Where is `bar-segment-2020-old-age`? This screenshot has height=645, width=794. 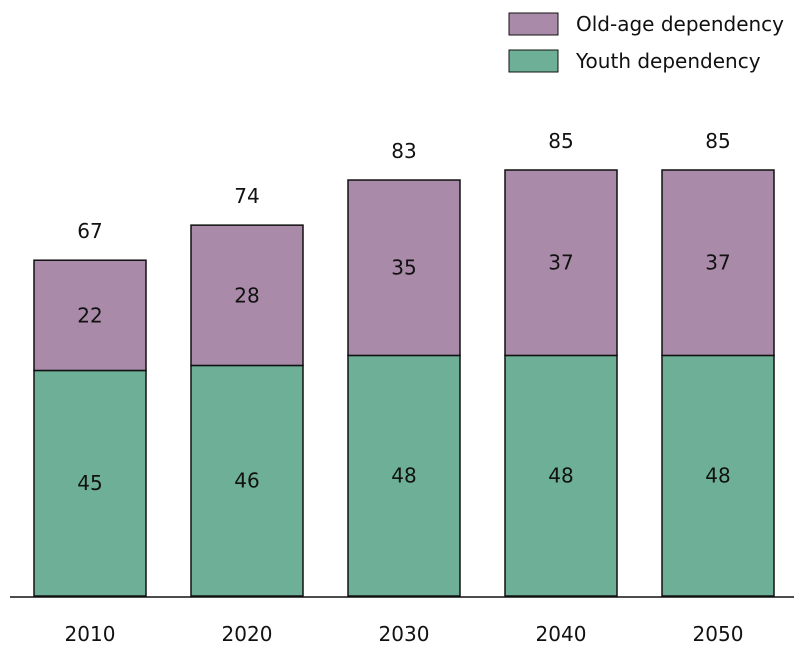
bar-segment-2020-old-age is located at coordinates (247, 295).